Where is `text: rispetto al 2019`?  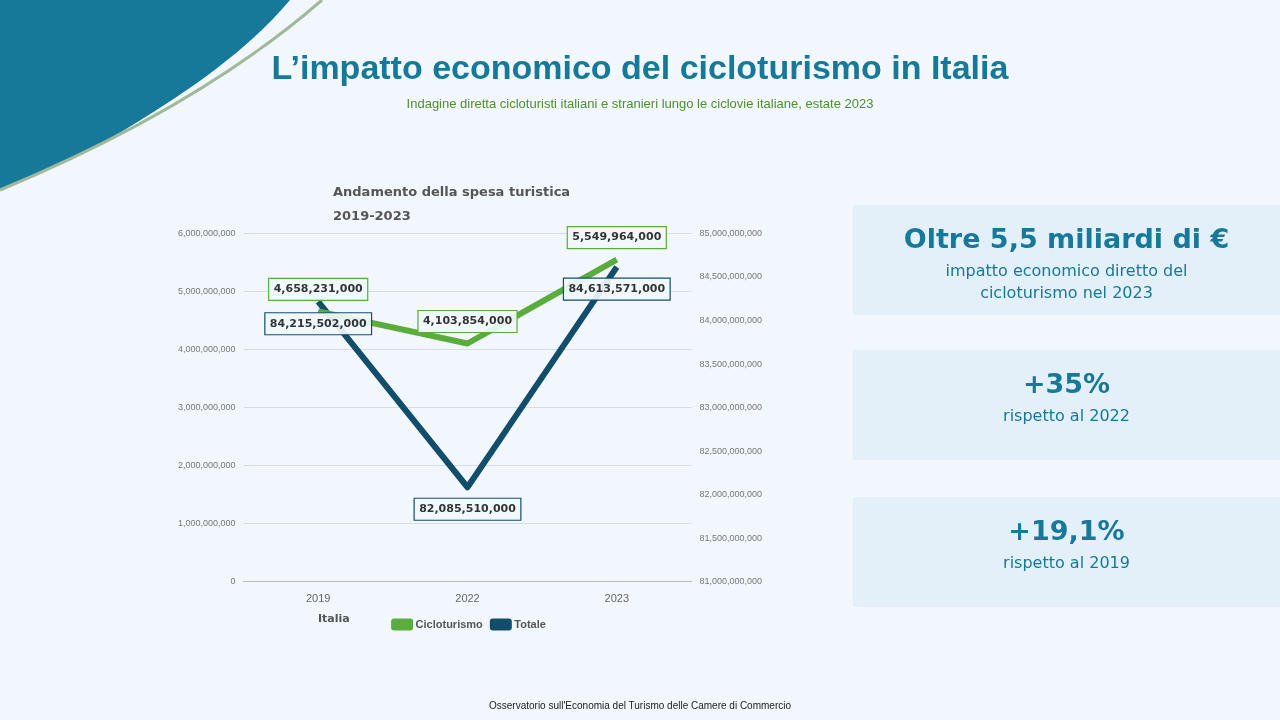
text: rispetto al 2019 is located at coordinates (1066, 563).